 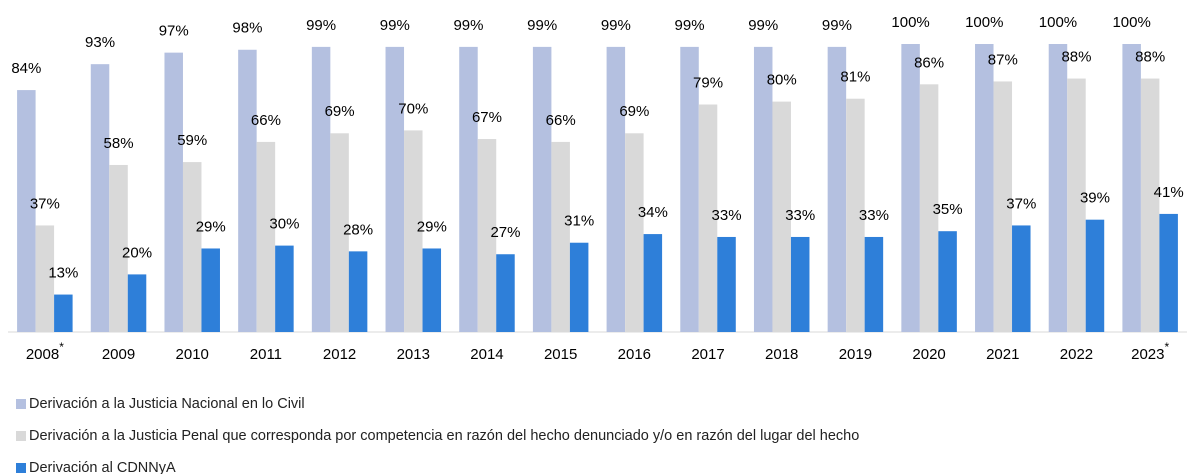 What do you see at coordinates (855, 354) in the screenshot?
I see `category: 2019` at bounding box center [855, 354].